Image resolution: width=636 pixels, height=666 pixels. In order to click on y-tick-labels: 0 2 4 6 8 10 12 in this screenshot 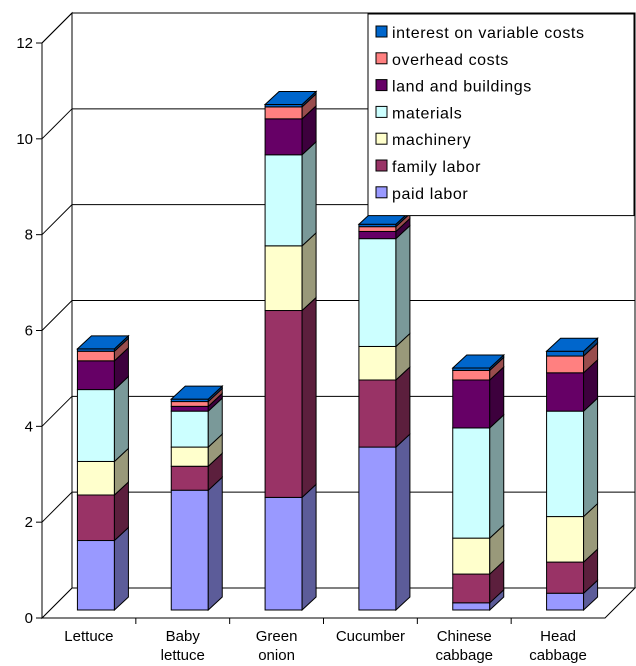, I will do `click(24, 331)`.